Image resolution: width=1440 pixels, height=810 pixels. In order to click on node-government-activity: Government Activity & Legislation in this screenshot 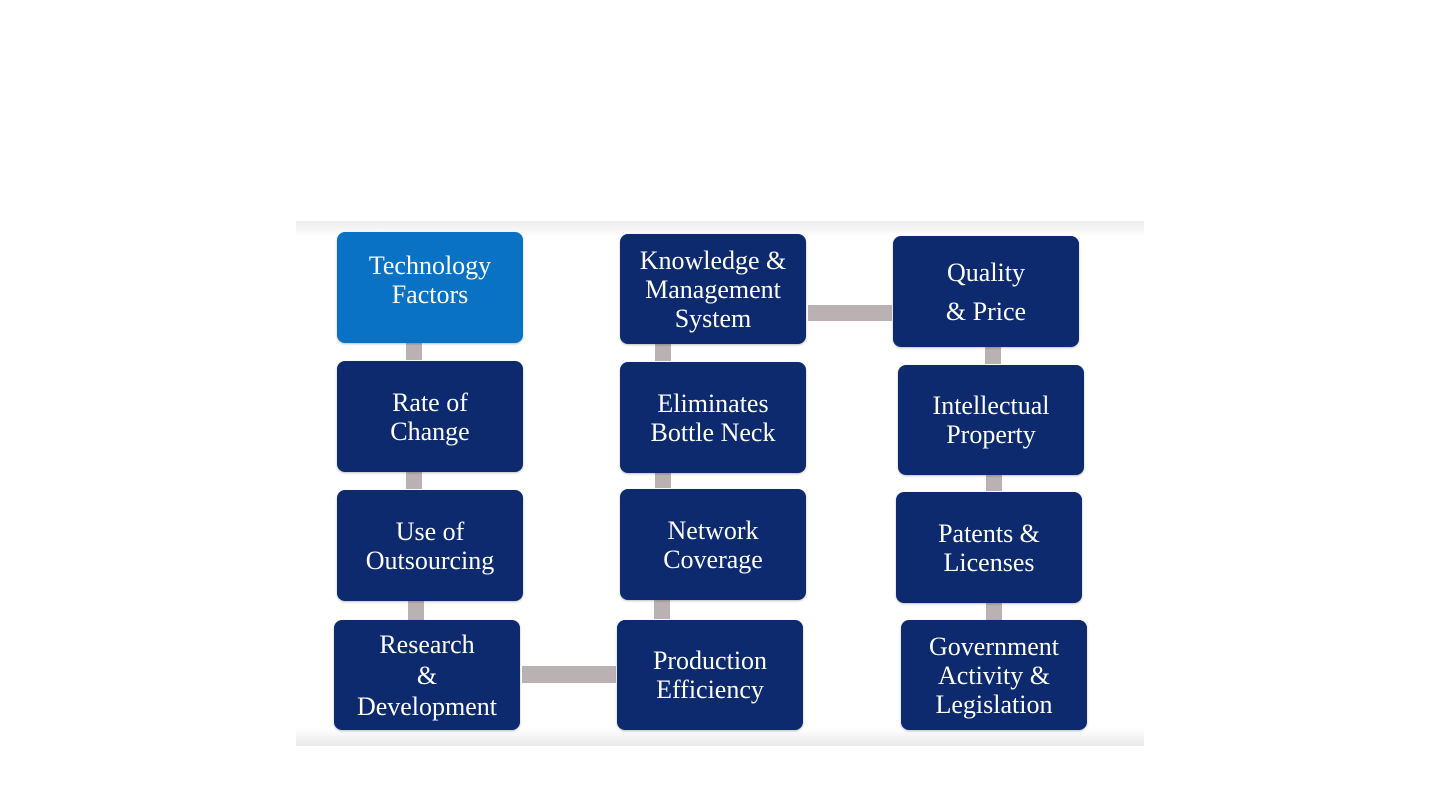, I will do `click(994, 675)`.